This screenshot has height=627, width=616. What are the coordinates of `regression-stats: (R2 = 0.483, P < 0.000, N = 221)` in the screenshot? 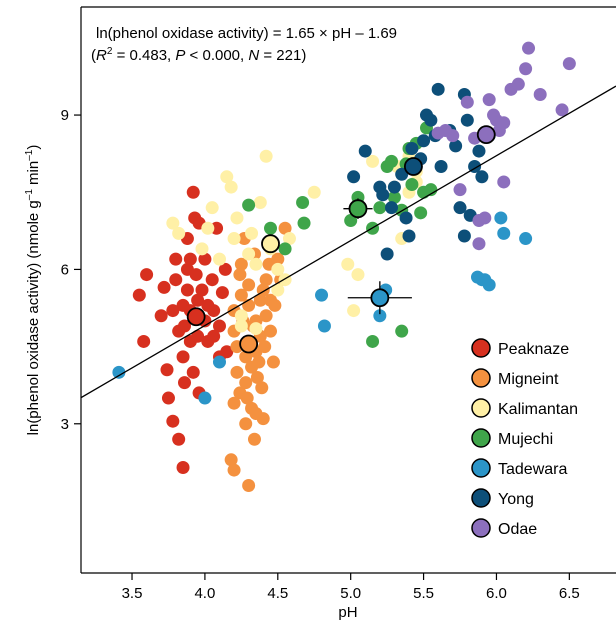 It's located at (198, 55).